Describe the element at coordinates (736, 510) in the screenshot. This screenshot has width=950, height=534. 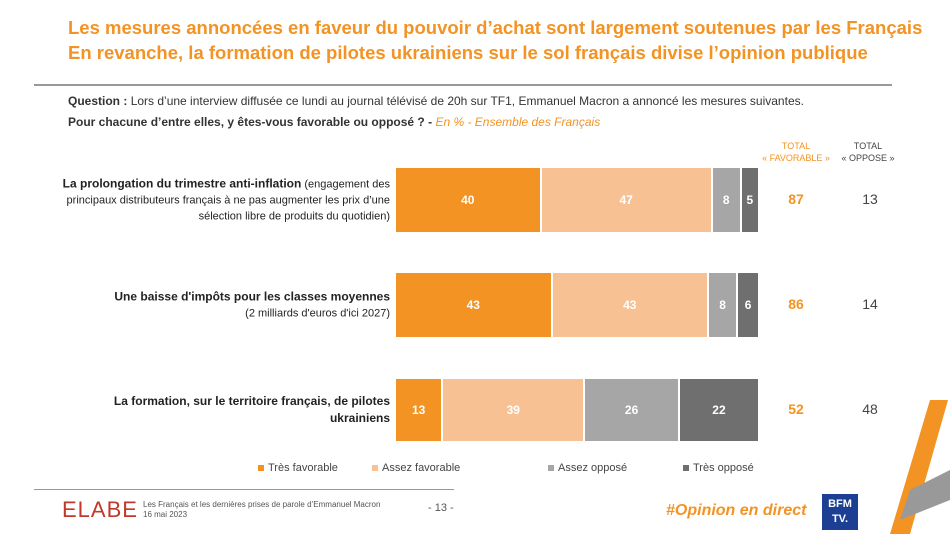
I see `hashtag: #Opinion en direct` at that location.